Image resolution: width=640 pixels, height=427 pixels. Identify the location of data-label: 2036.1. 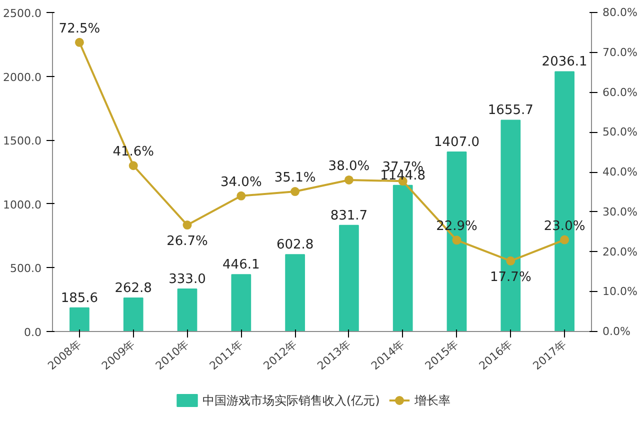
(565, 62).